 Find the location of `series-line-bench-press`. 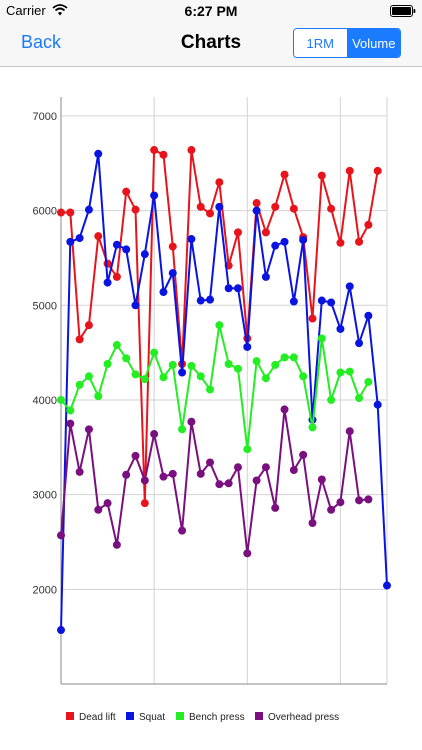

series-line-bench-press is located at coordinates (215, 387).